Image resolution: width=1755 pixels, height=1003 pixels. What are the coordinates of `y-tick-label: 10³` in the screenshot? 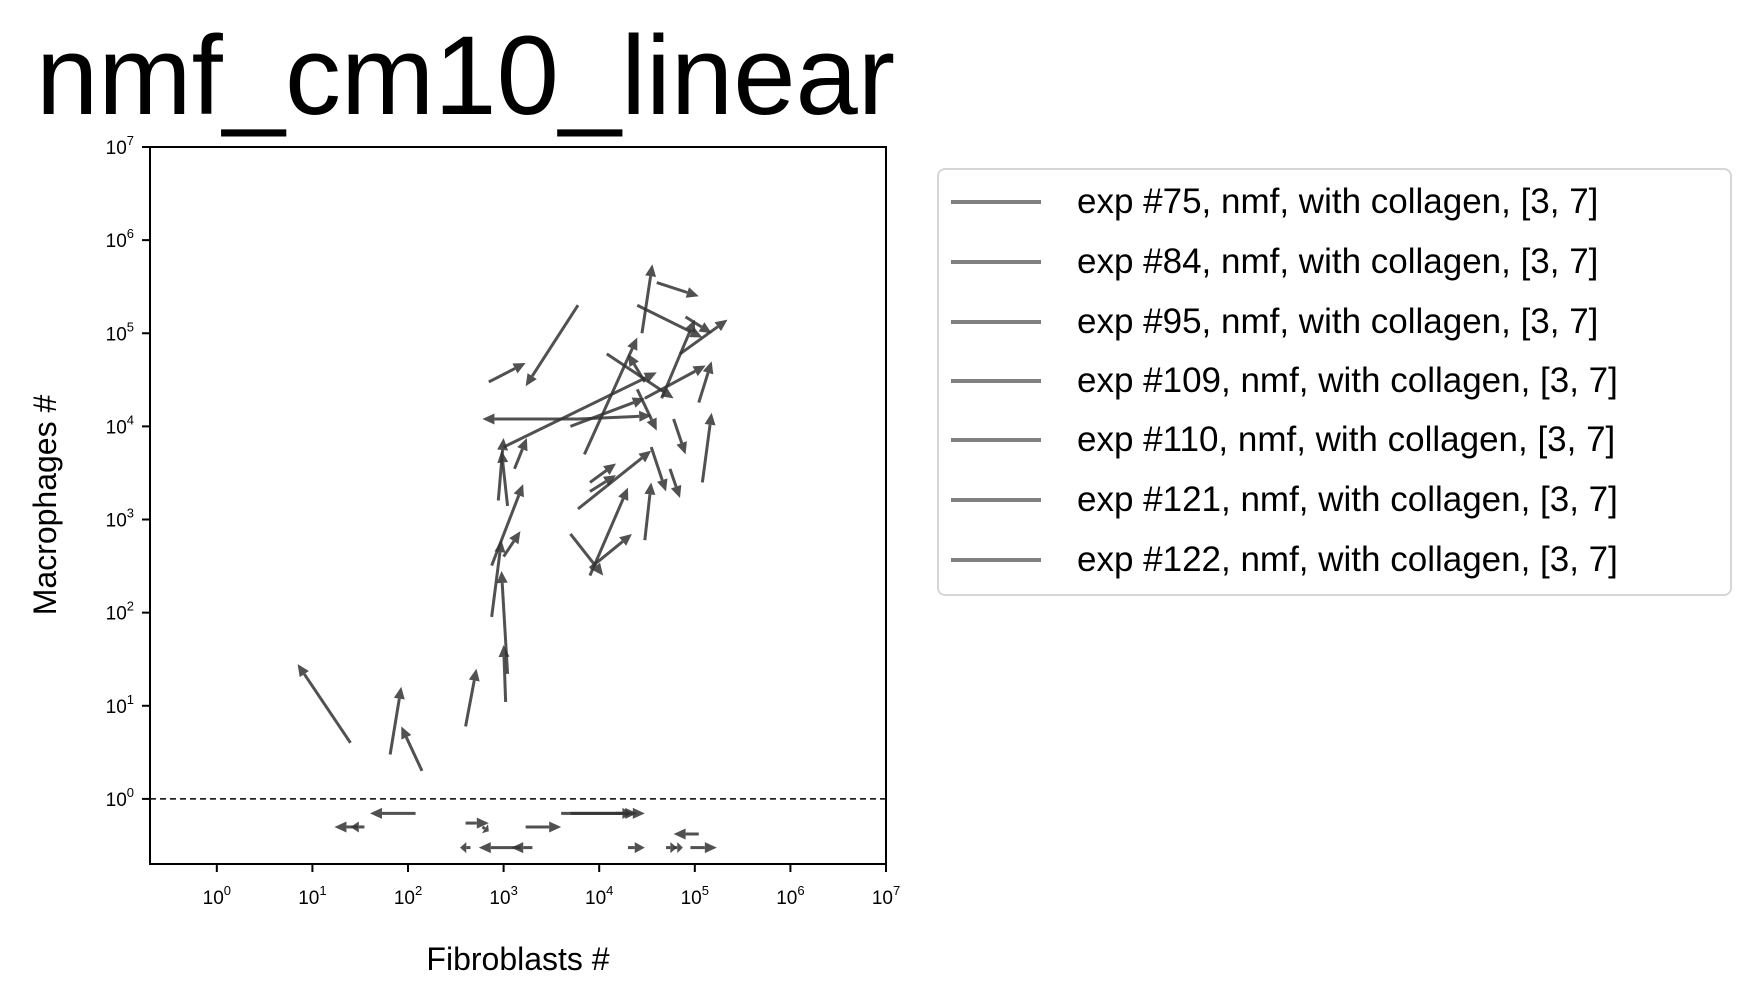 It's located at (120, 519).